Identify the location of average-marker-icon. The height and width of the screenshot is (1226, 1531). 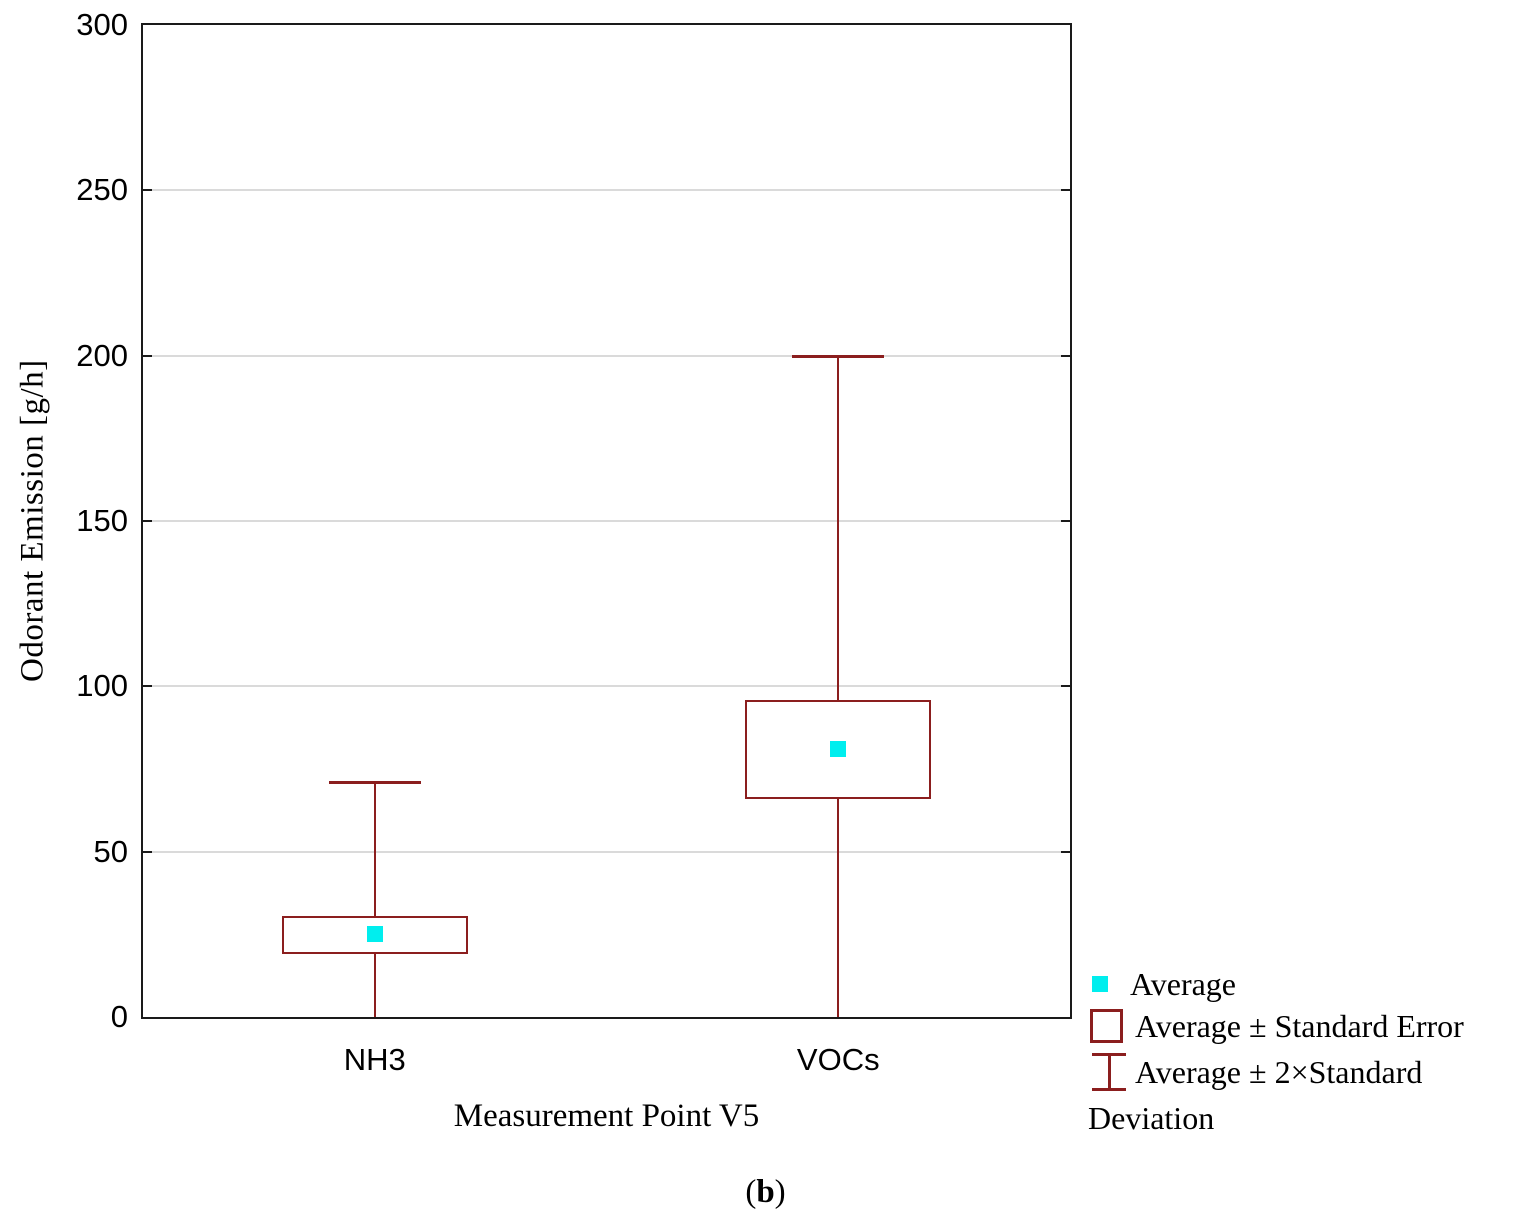
(1100, 984).